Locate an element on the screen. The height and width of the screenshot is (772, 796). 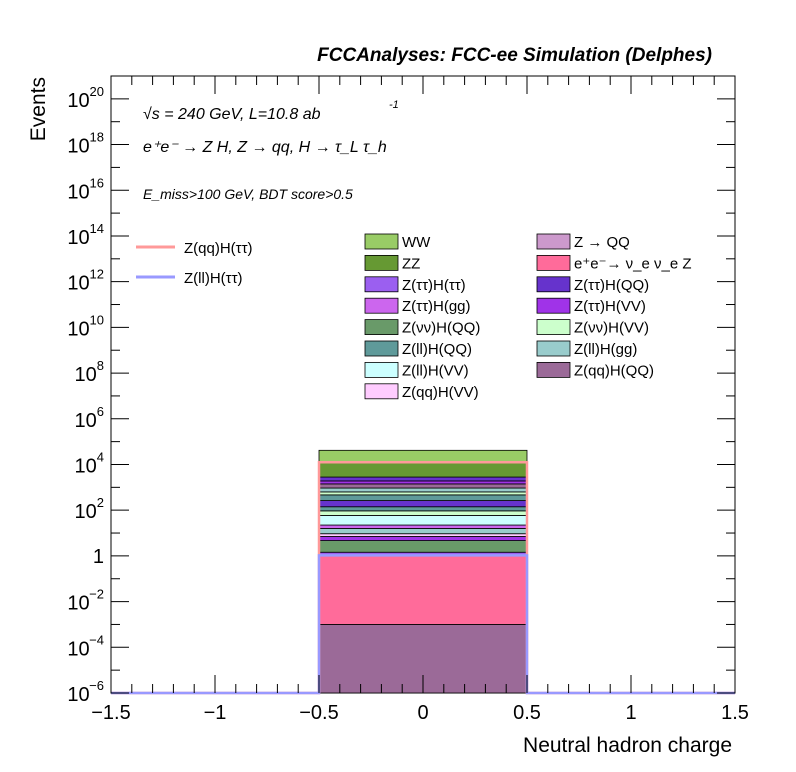
legend-label: e⁺e⁻→ ν_e ν_e Z is located at coordinates (633, 263).